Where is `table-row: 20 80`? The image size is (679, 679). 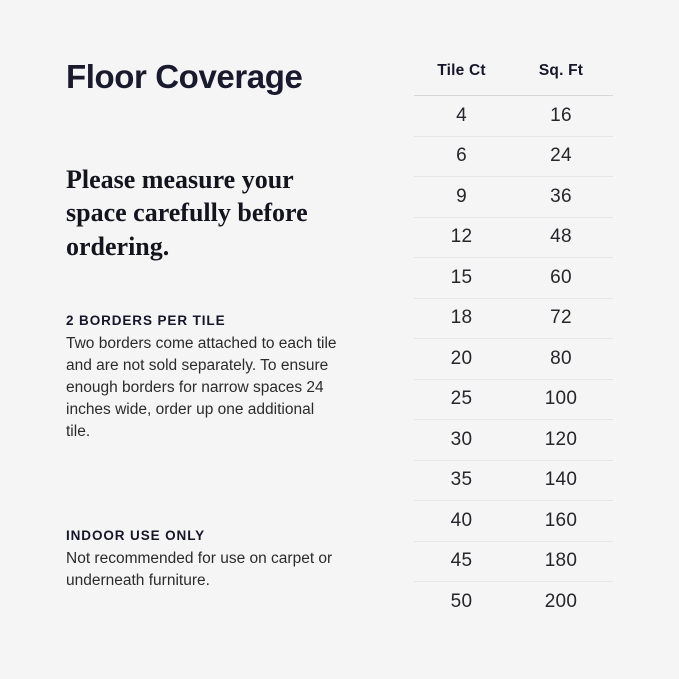 table-row: 20 80 is located at coordinates (513, 359).